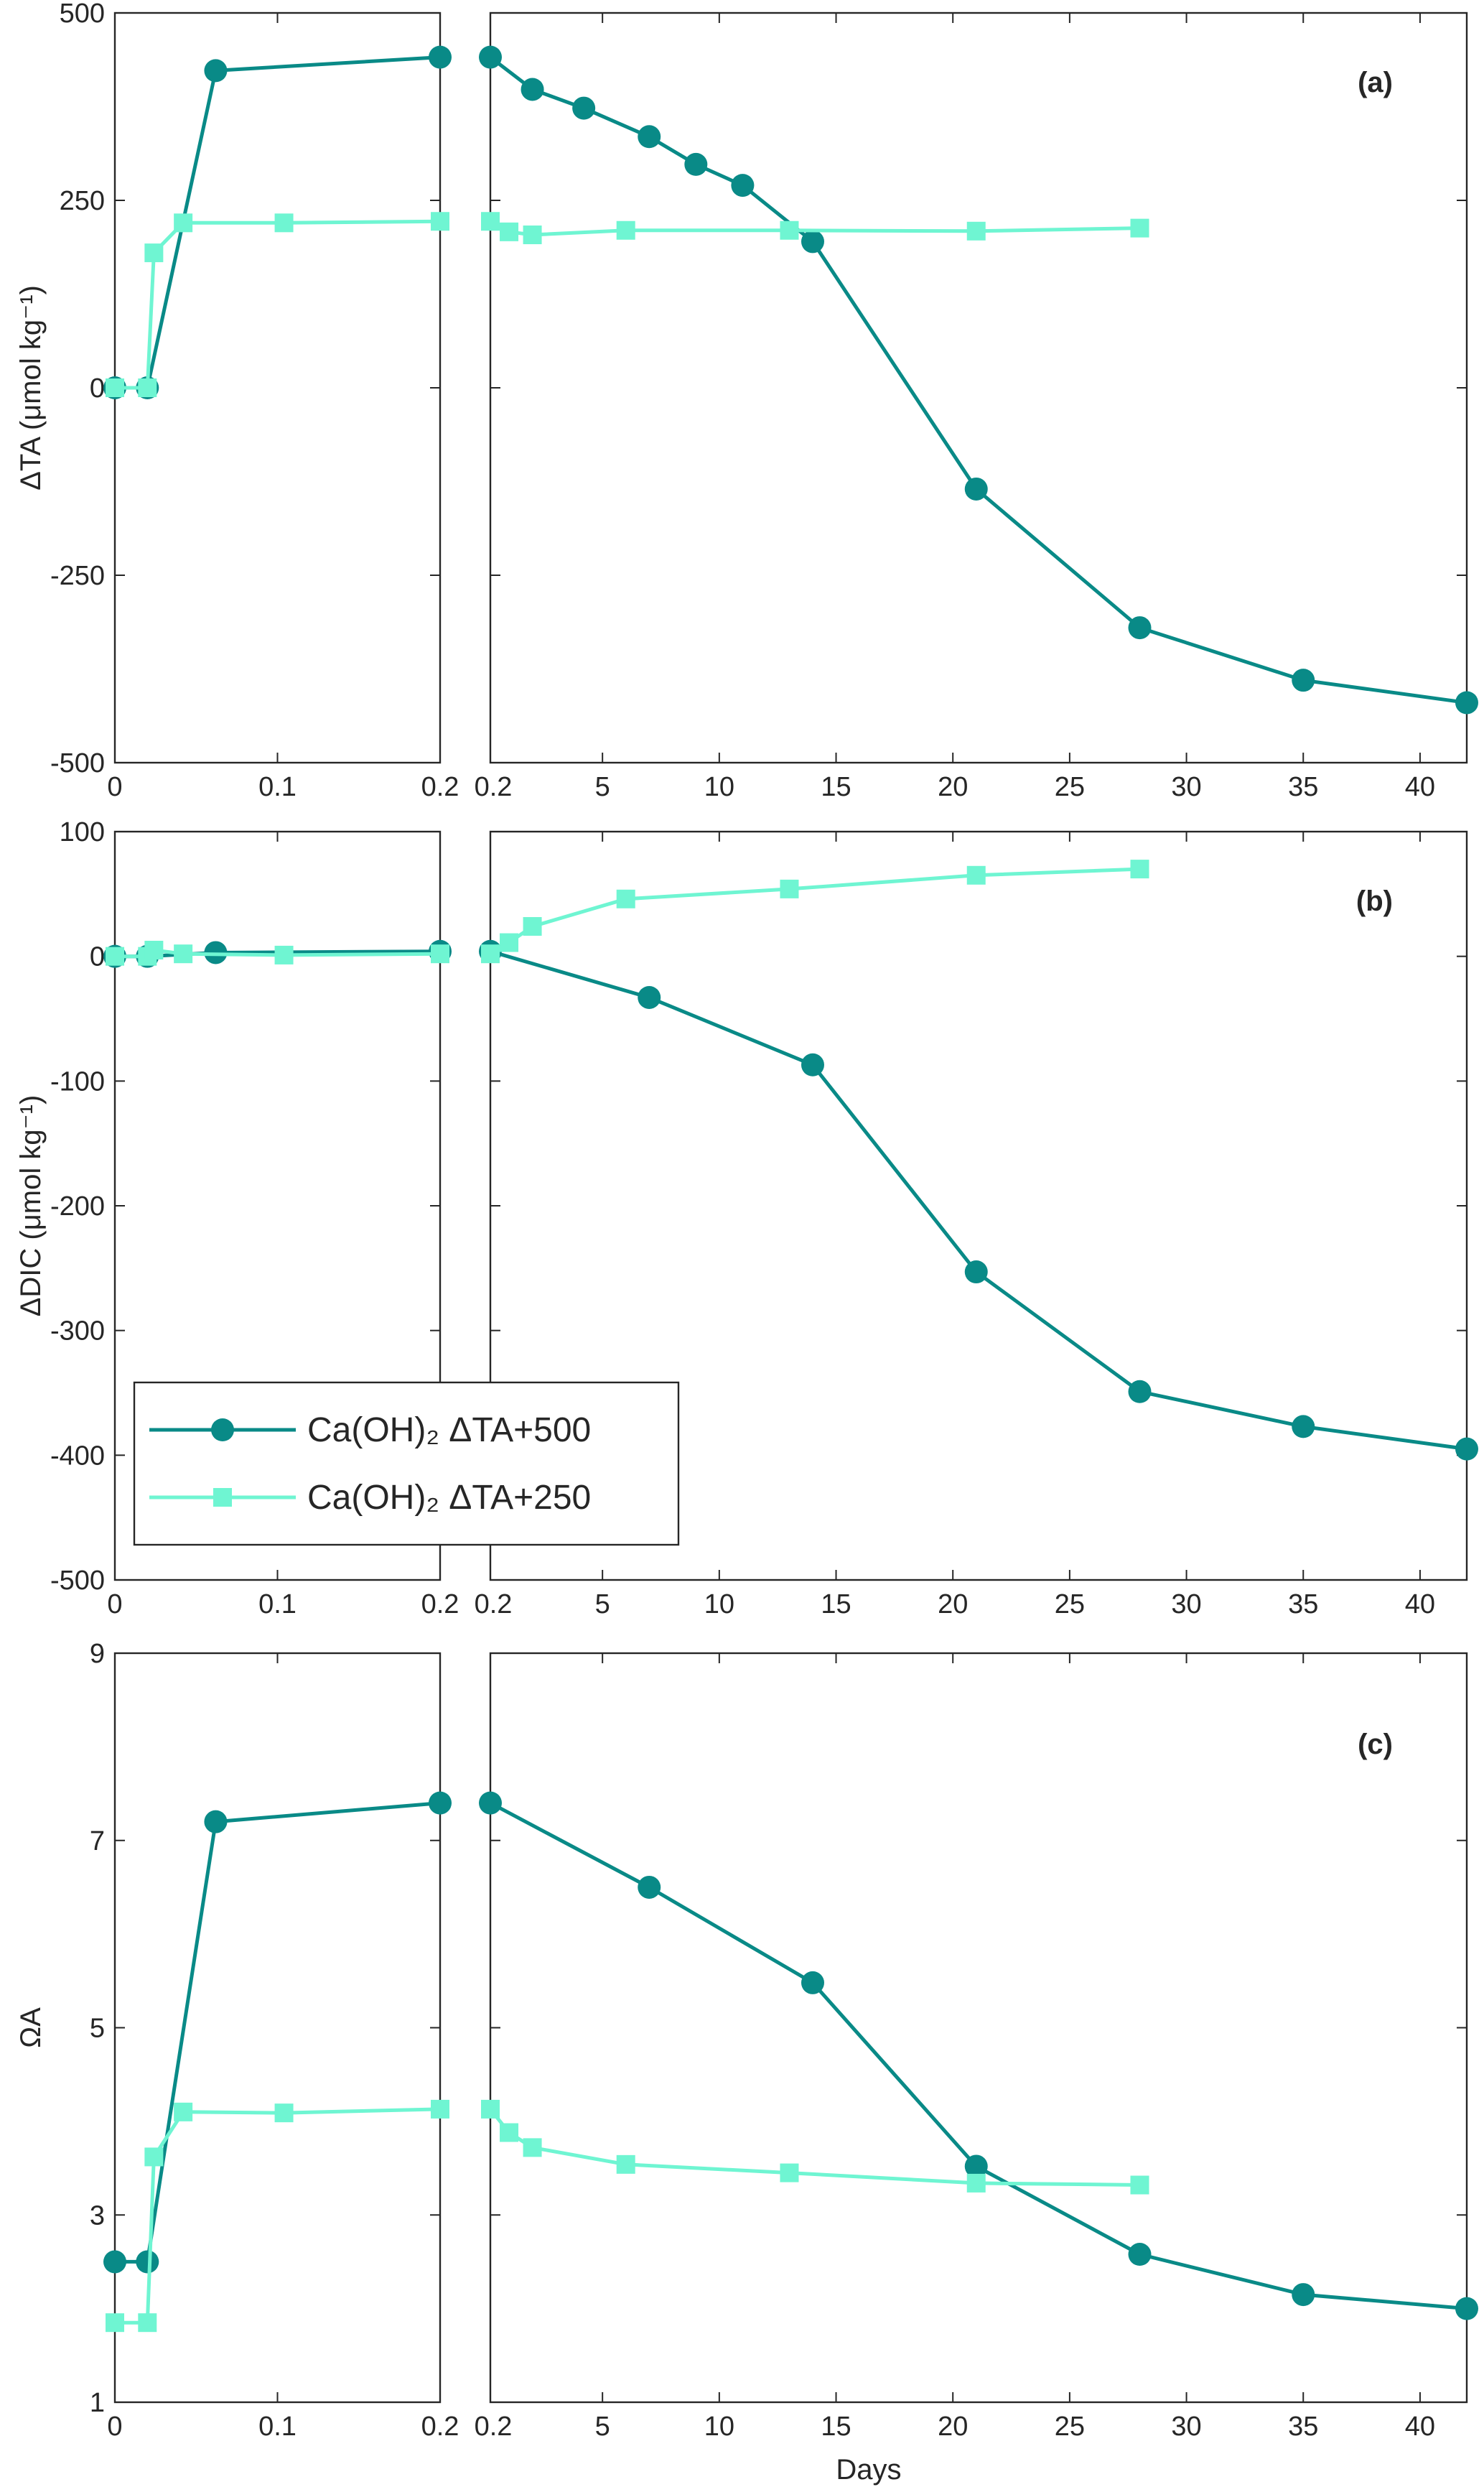 This screenshot has width=1484, height=2492. What do you see at coordinates (82, 832) in the screenshot?
I see `y-tick-label: 100` at bounding box center [82, 832].